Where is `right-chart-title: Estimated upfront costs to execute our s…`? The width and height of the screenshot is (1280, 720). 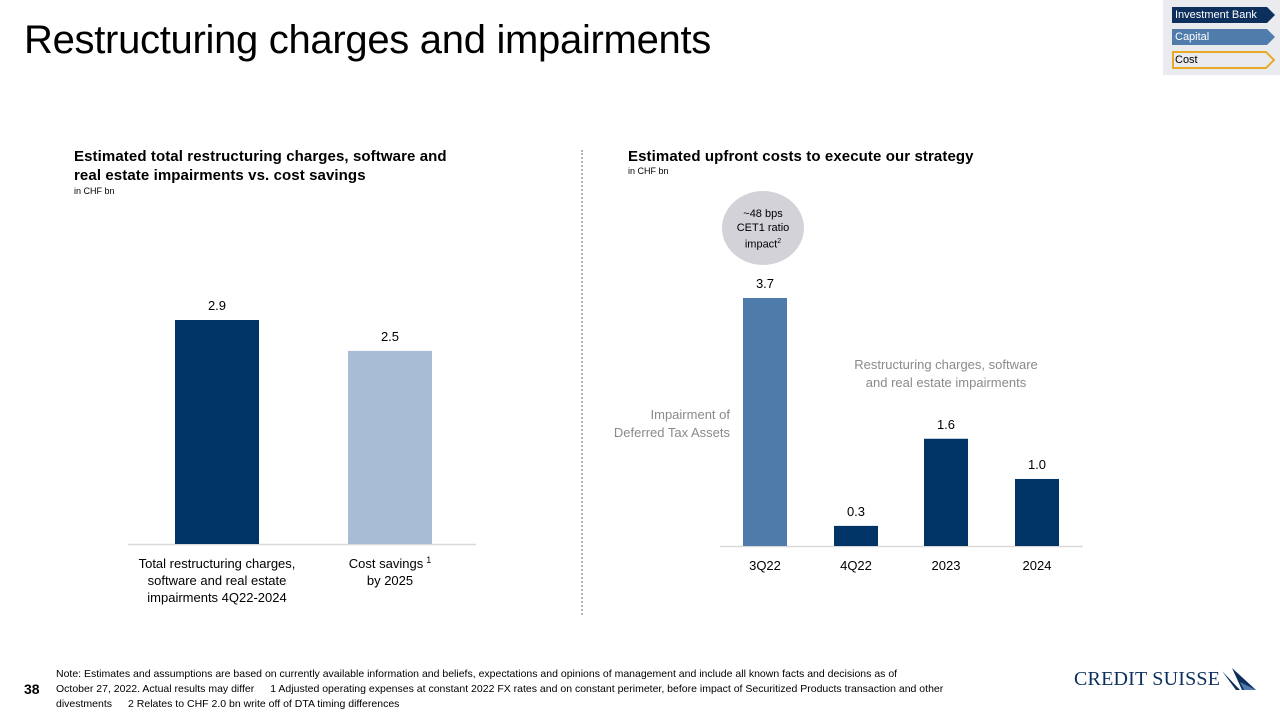 right-chart-title: Estimated upfront costs to execute our s… is located at coordinates (801, 156).